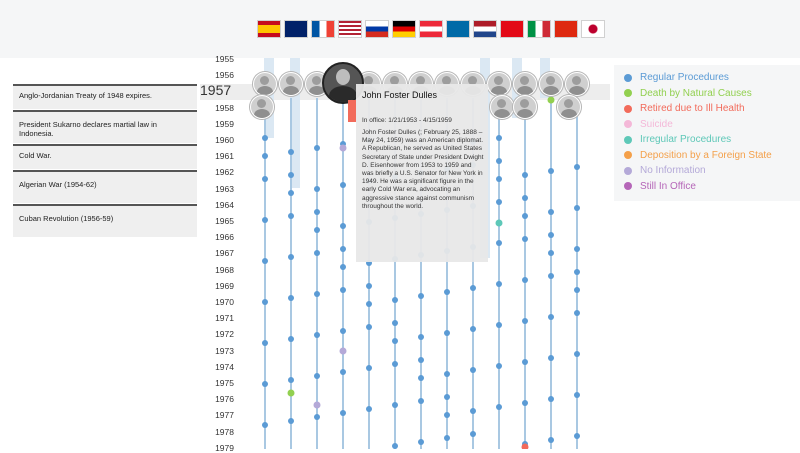  What do you see at coordinates (105, 156) in the screenshot?
I see `event-item: Cold War.` at bounding box center [105, 156].